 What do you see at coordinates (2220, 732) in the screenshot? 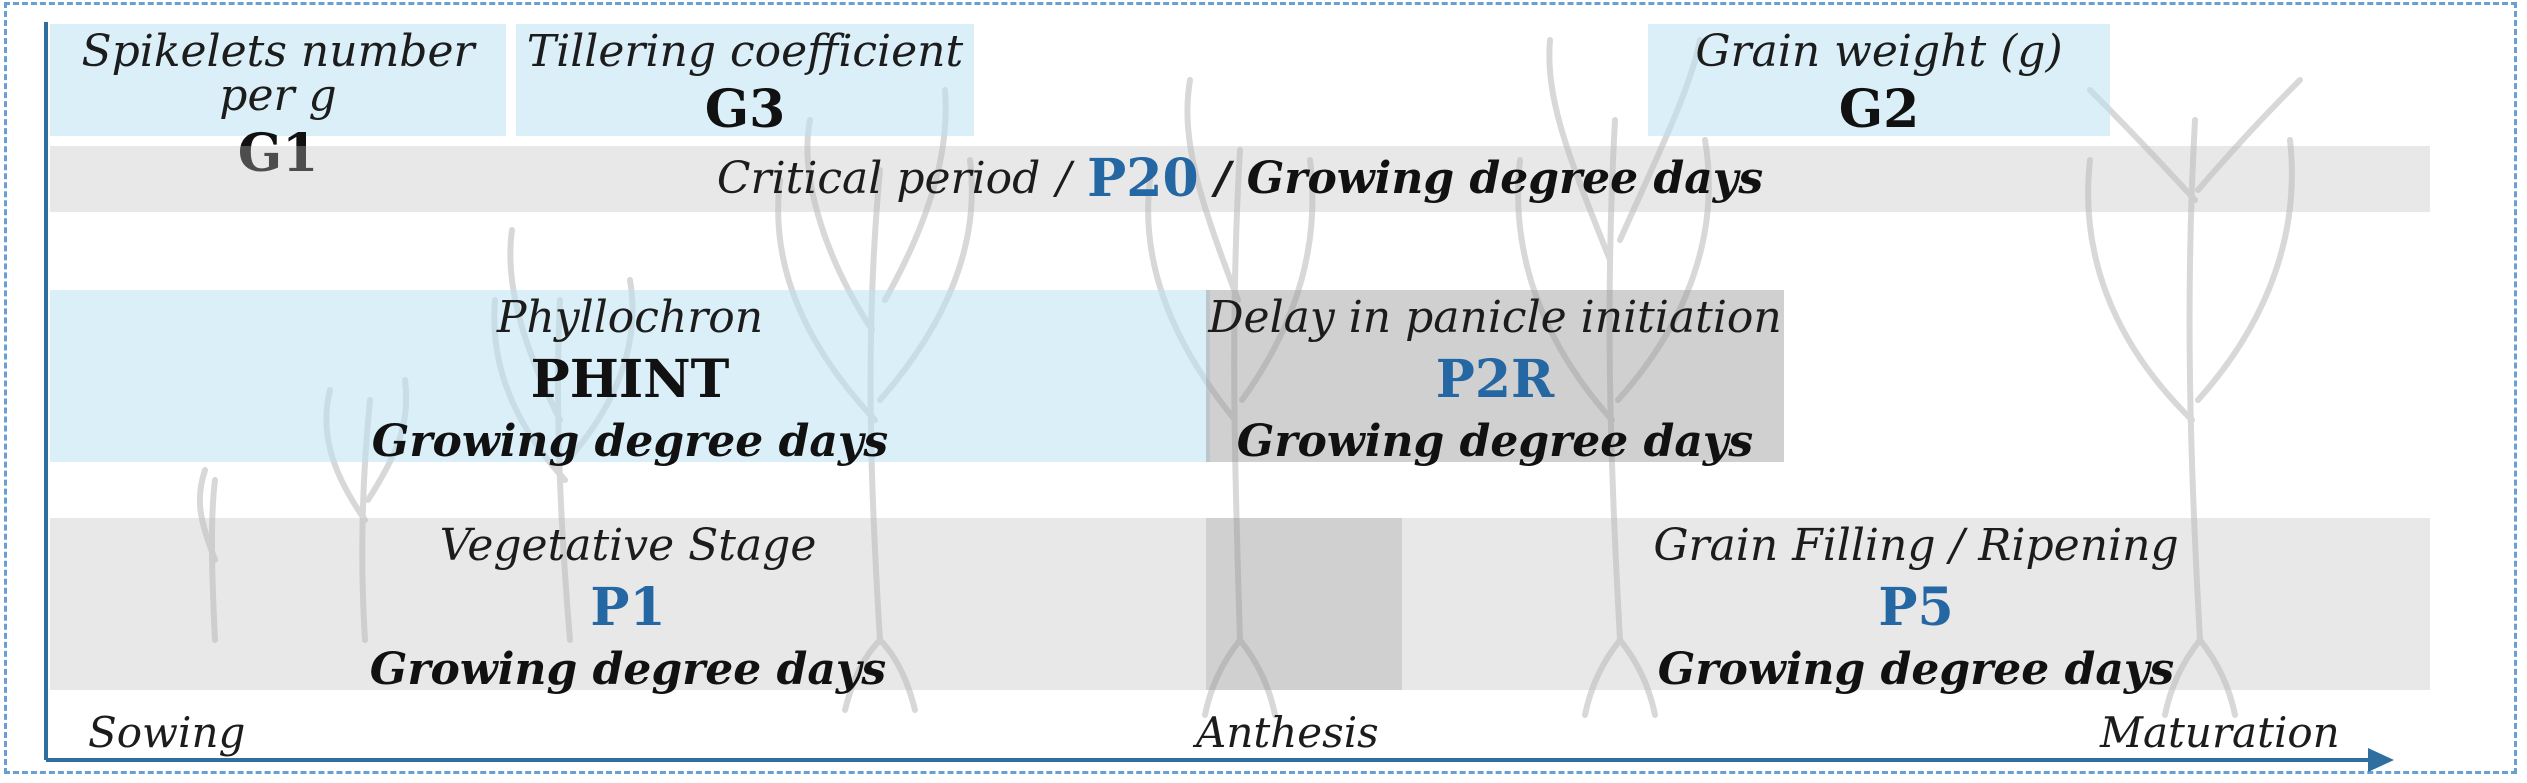
I see `timeline-label-maturation: Maturation` at bounding box center [2220, 732].